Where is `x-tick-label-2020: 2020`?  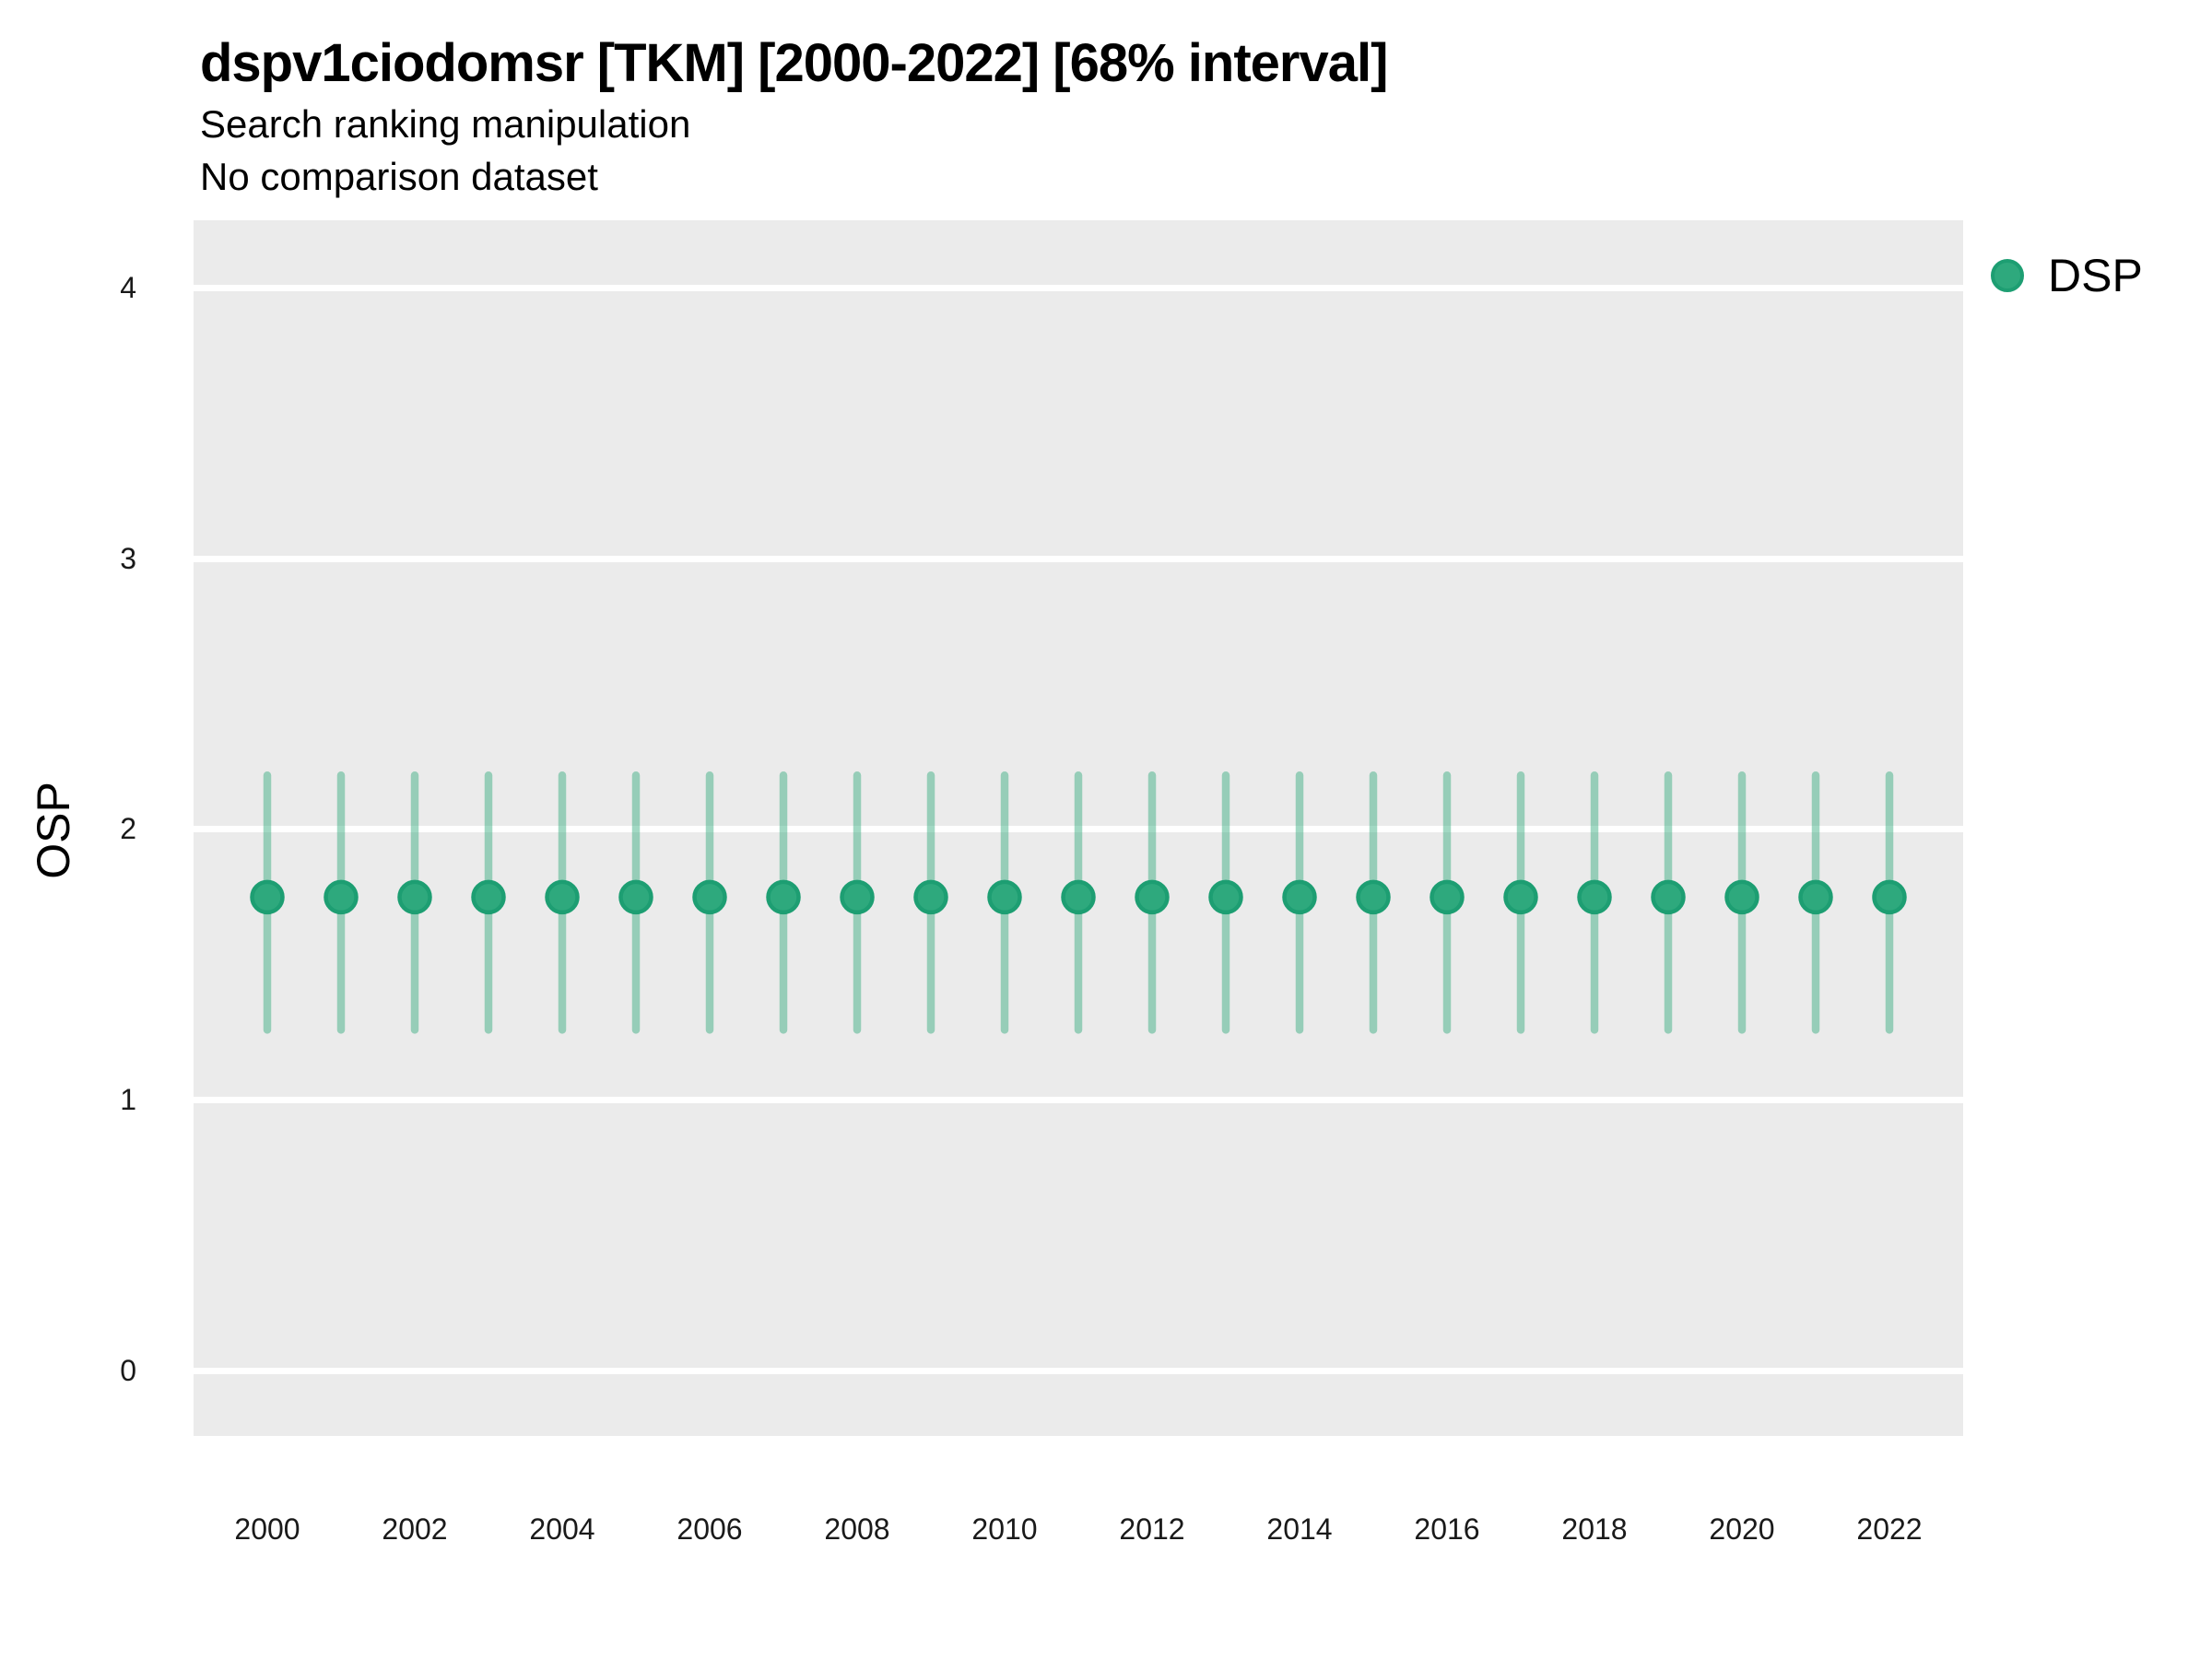
x-tick-label-2020: 2020 is located at coordinates (1742, 1529).